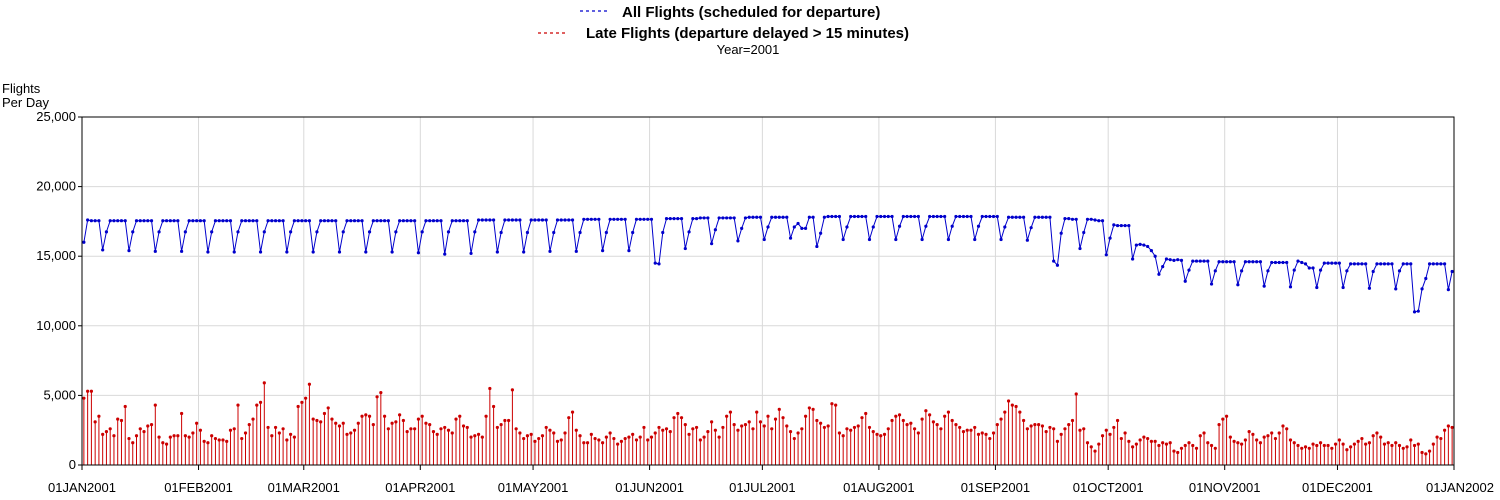 The height and width of the screenshot is (500, 1500). What do you see at coordinates (748, 49) in the screenshot?
I see `chart-subtitle: Year=2001` at bounding box center [748, 49].